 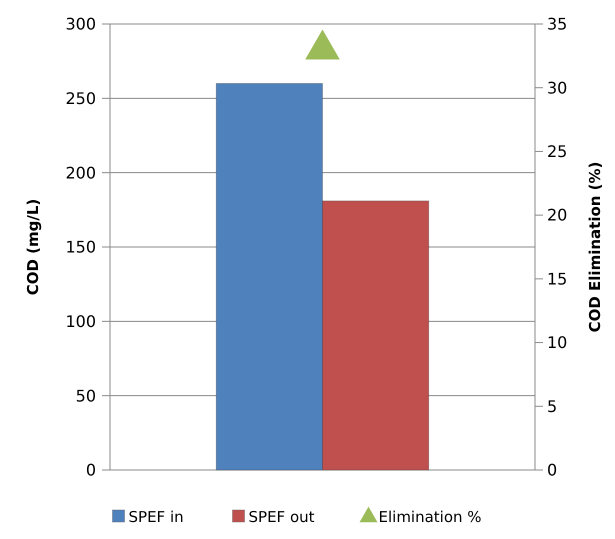 I want to click on y-tick-label: 250, so click(x=80, y=98).